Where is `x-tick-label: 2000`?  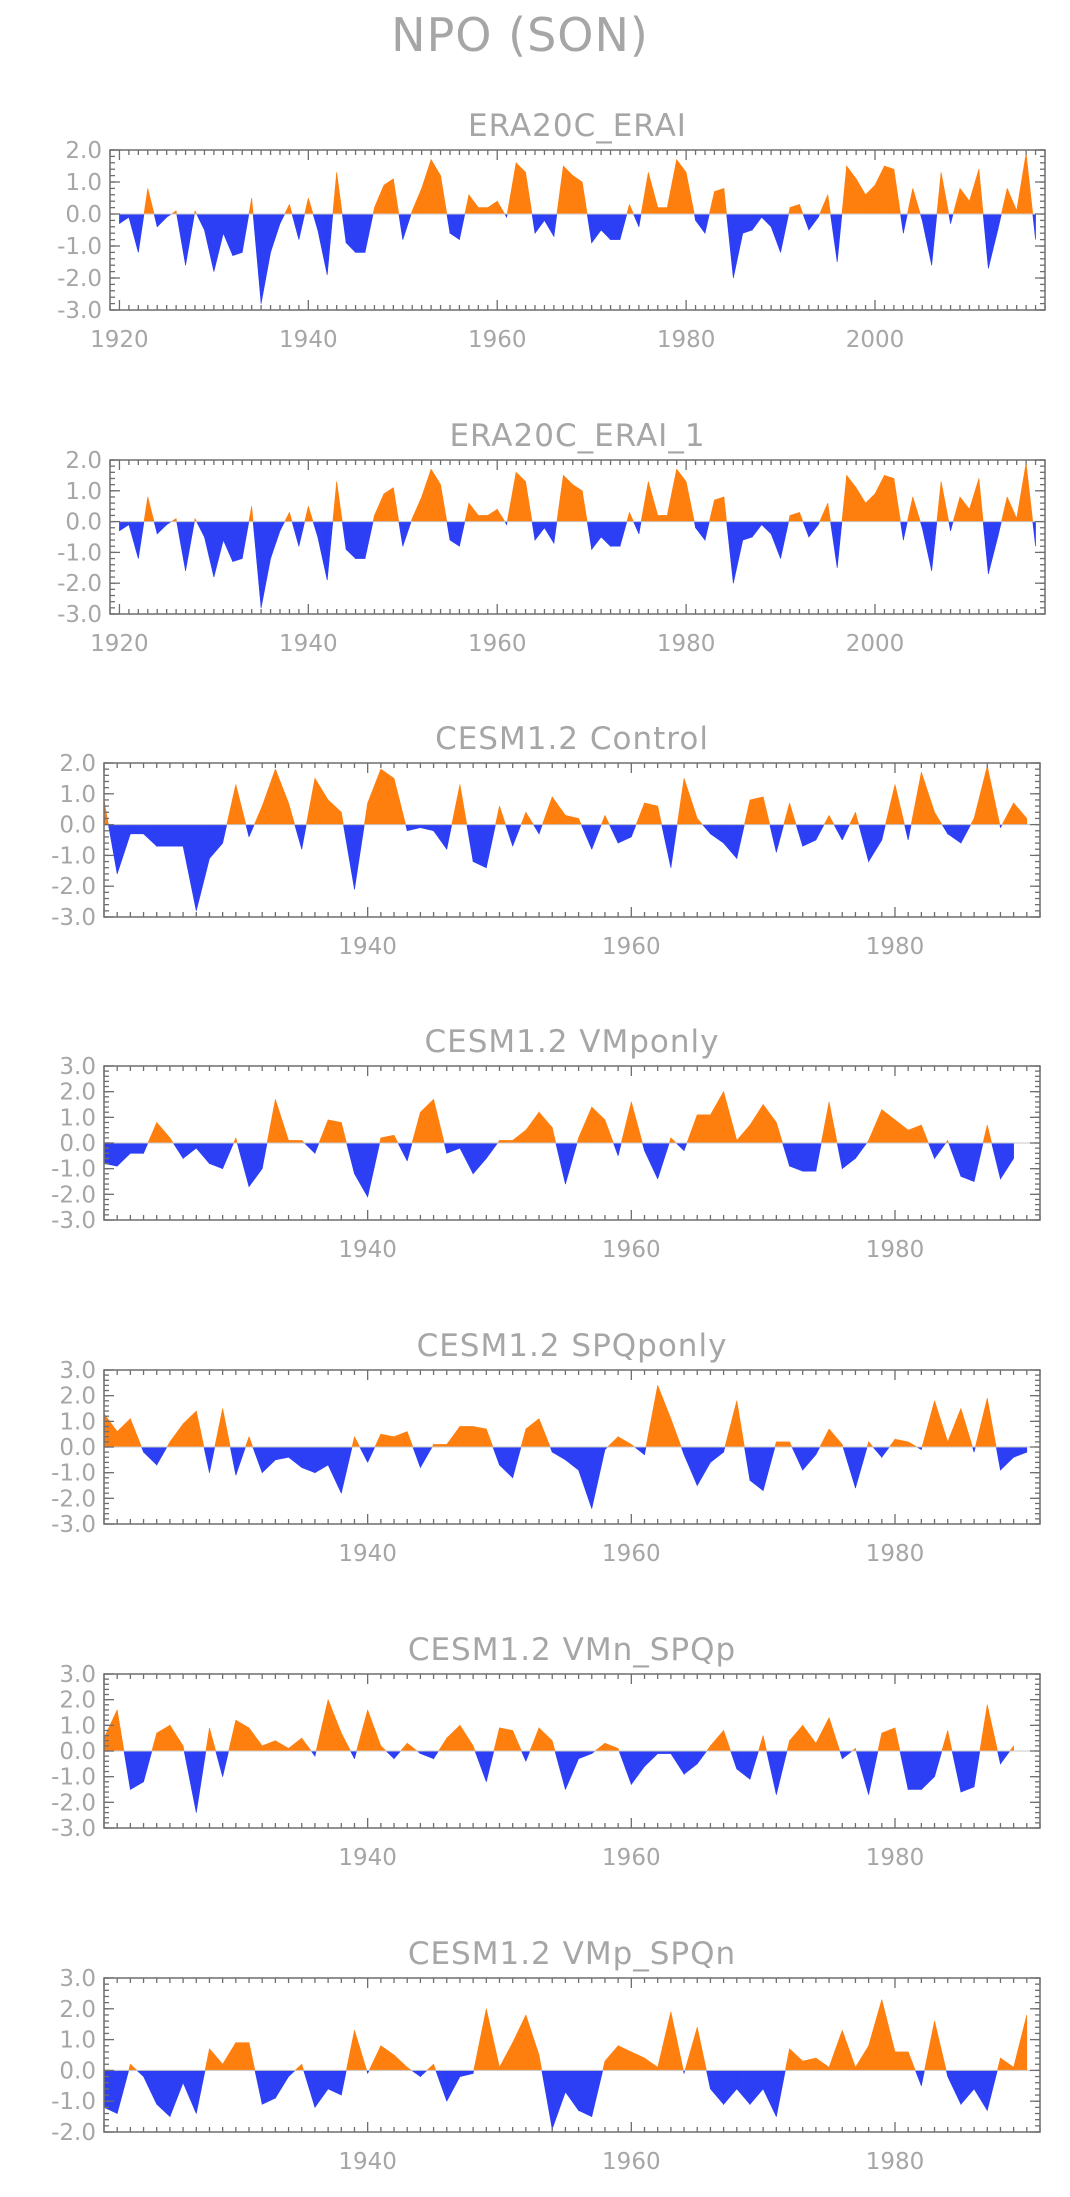 x-tick-label: 2000 is located at coordinates (875, 340).